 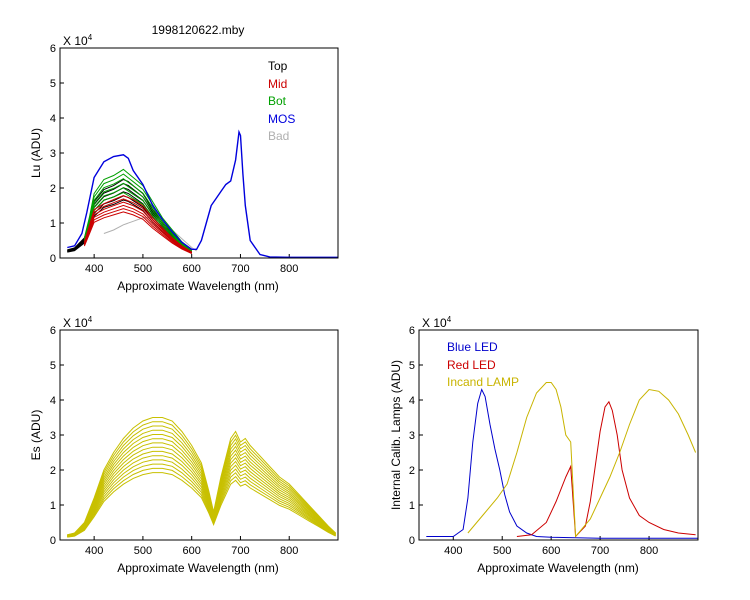 What do you see at coordinates (53, 259) in the screenshot?
I see `lu-y-tick-label: 0` at bounding box center [53, 259].